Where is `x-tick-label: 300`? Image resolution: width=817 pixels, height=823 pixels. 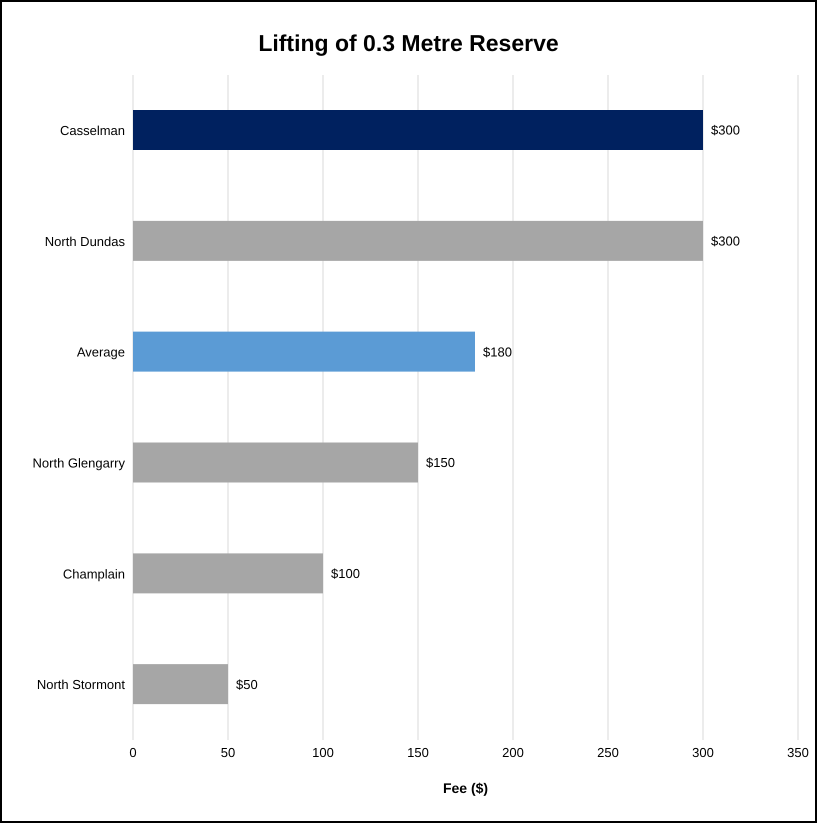
x-tick-label: 300 is located at coordinates (703, 752).